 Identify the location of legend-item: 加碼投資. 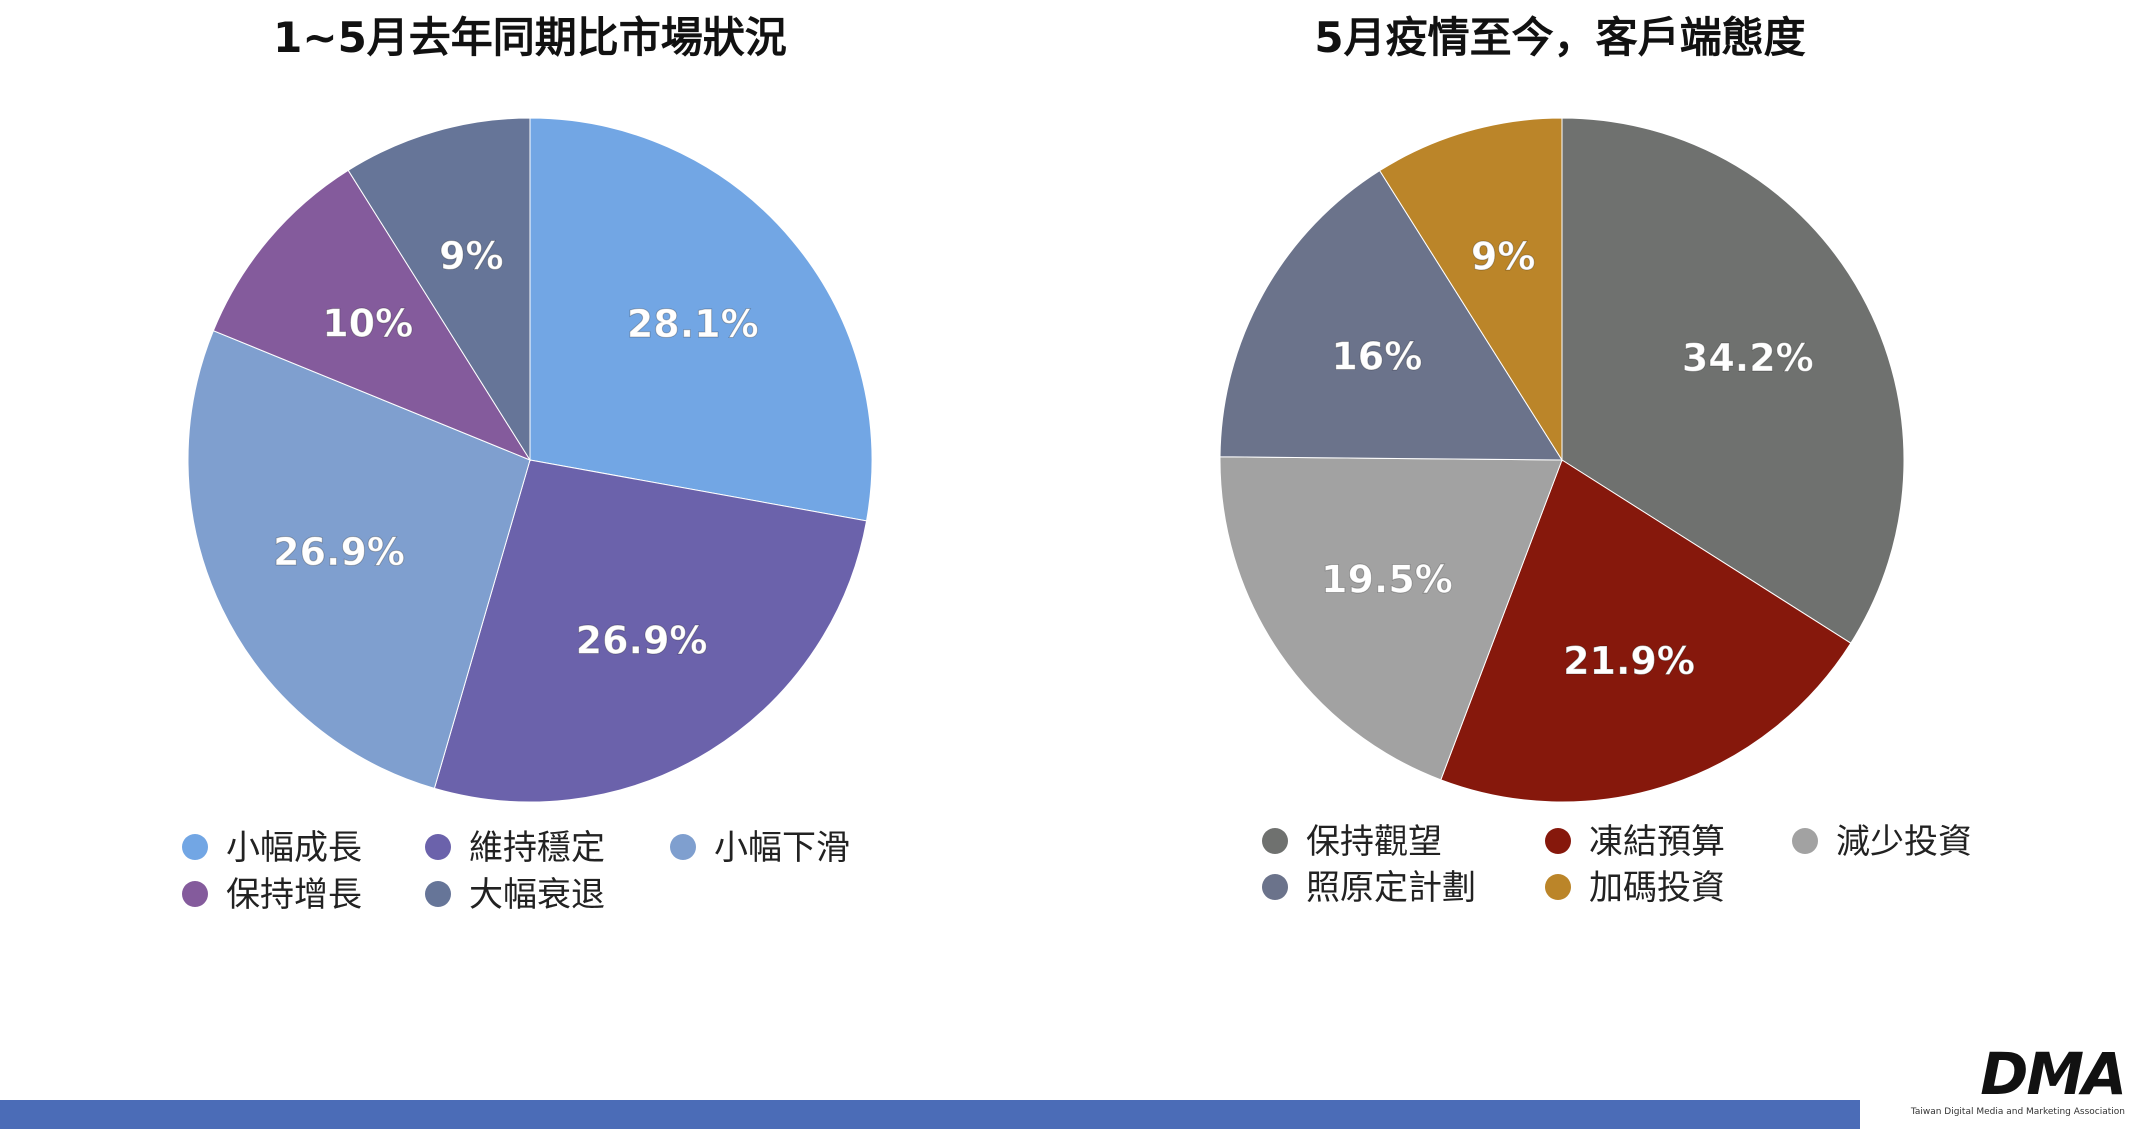
(1635, 888).